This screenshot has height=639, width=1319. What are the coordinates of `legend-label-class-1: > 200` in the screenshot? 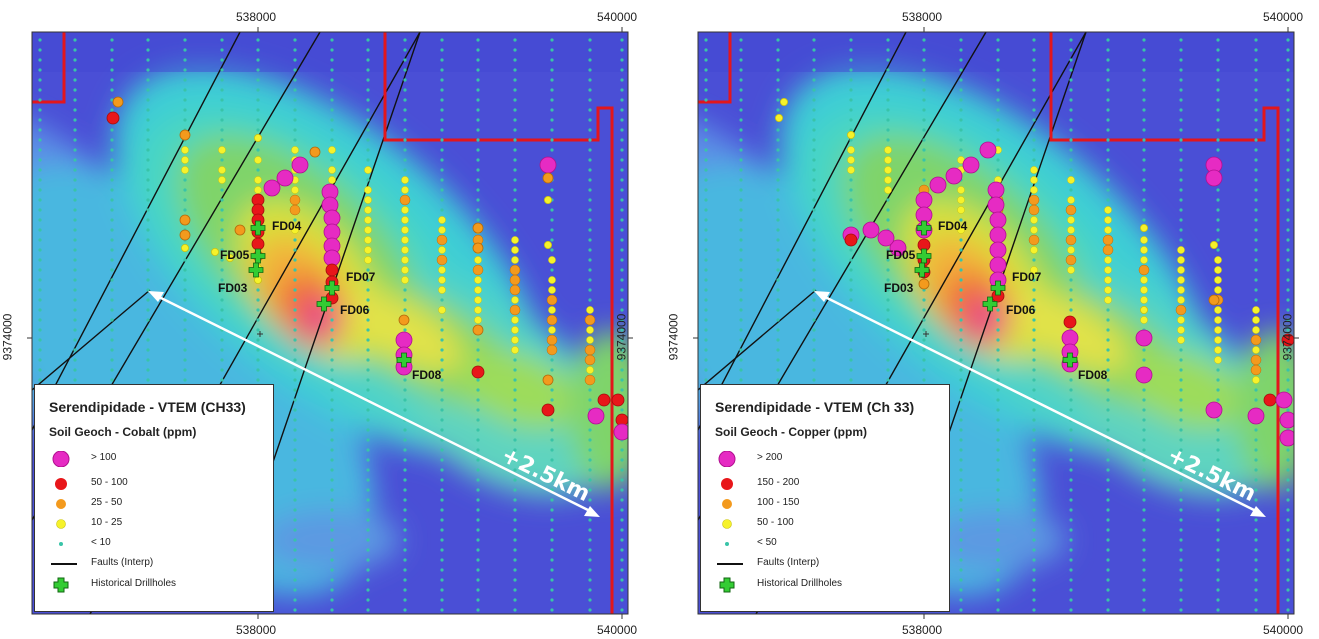 It's located at (770, 457).